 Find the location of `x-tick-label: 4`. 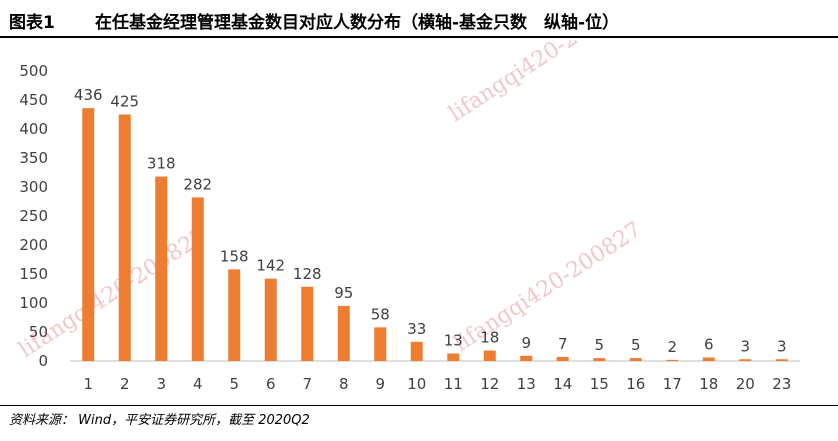

x-tick-label: 4 is located at coordinates (198, 384).